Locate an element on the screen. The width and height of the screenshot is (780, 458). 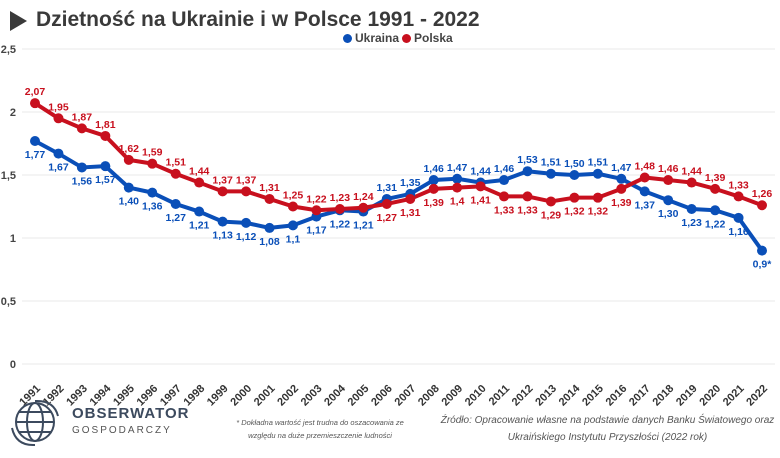
data-label: 1,40 is located at coordinates (129, 202).